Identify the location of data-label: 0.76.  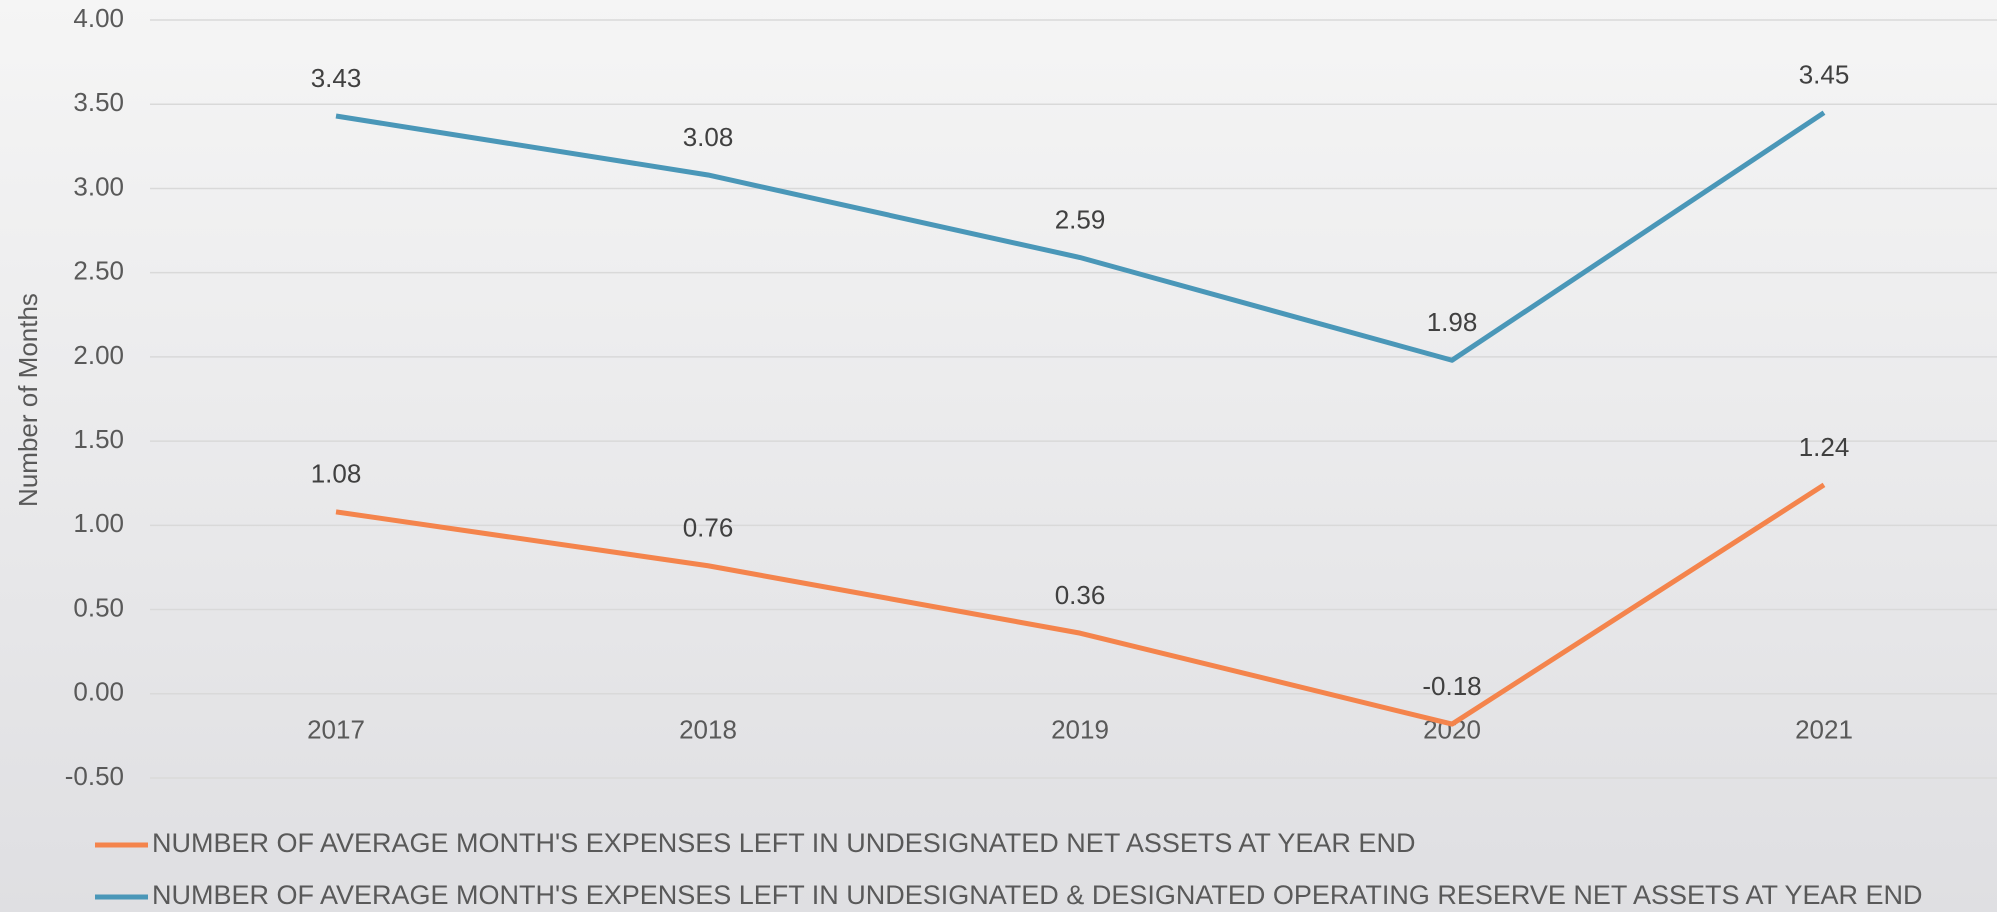
(708, 528).